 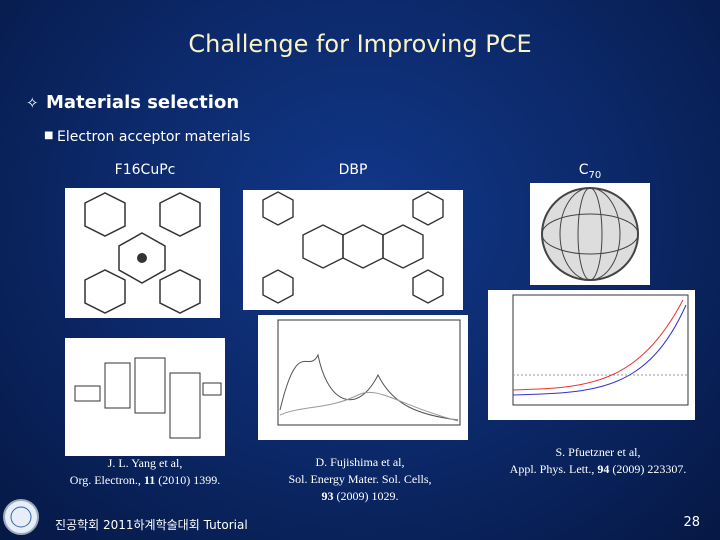 I want to click on pages: (2010) 1399., so click(x=188, y=480).